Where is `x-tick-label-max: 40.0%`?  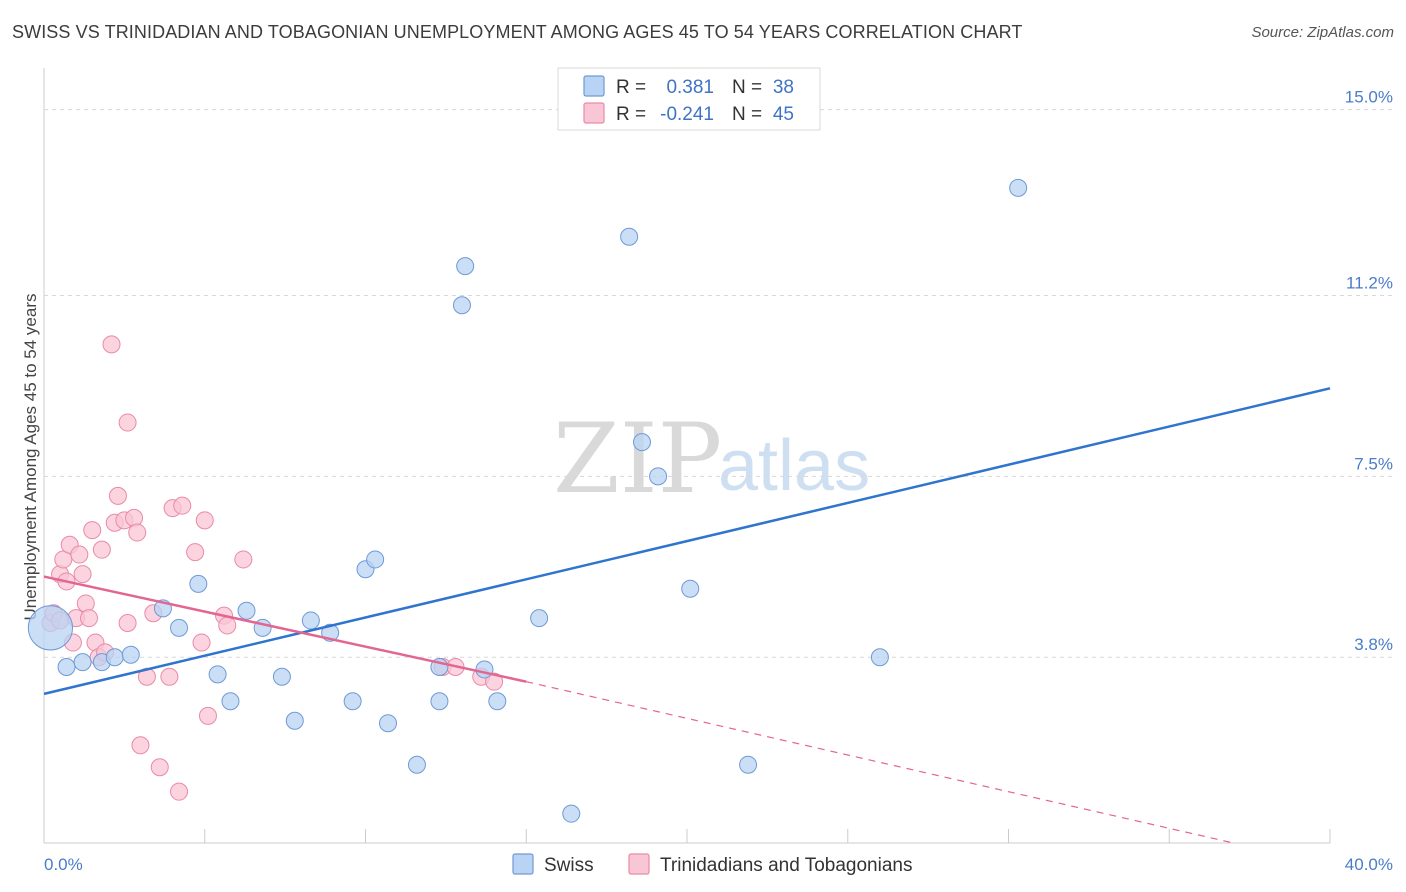
x-tick-label-max: 40.0% is located at coordinates (1369, 864).